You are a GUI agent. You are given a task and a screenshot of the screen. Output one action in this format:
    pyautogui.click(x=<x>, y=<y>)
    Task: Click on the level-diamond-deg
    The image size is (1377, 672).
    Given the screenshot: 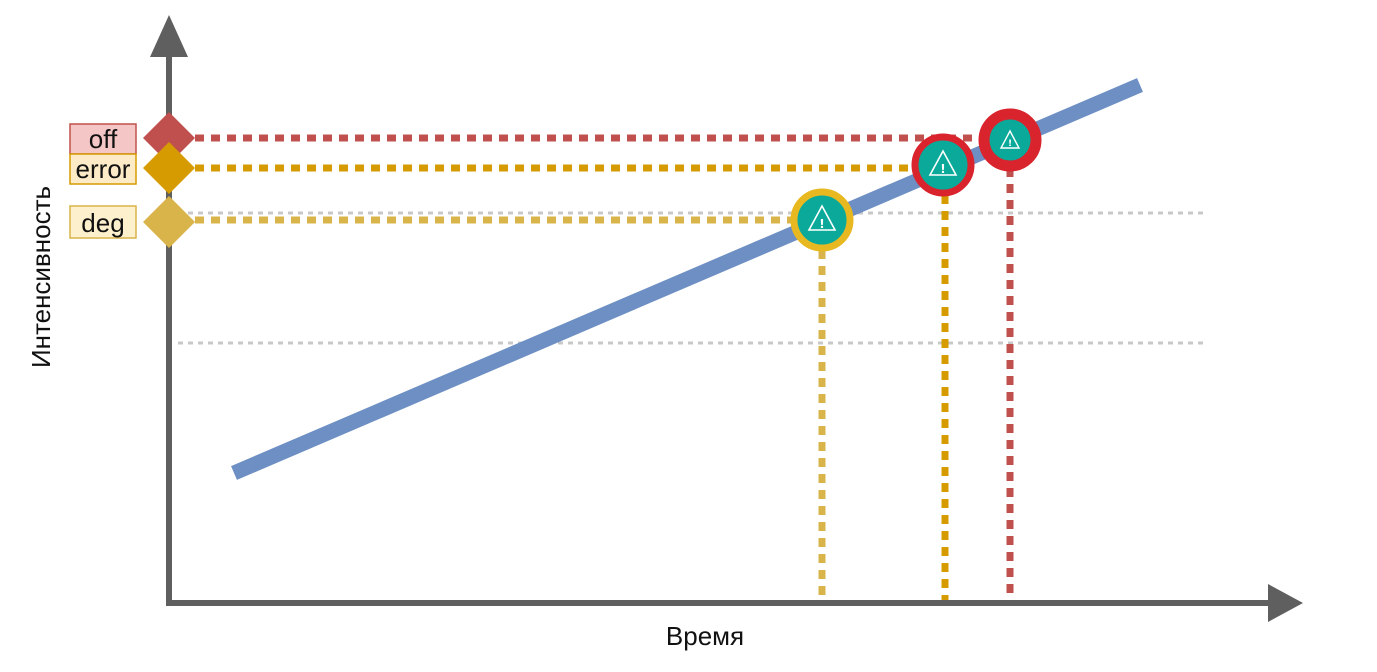 What is the action you would take?
    pyautogui.click(x=169, y=222)
    